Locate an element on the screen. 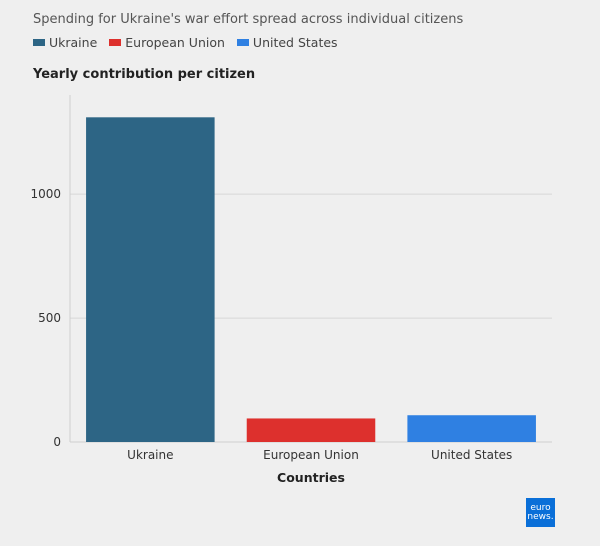  x-tick-label-united-states: United States is located at coordinates (471, 455).